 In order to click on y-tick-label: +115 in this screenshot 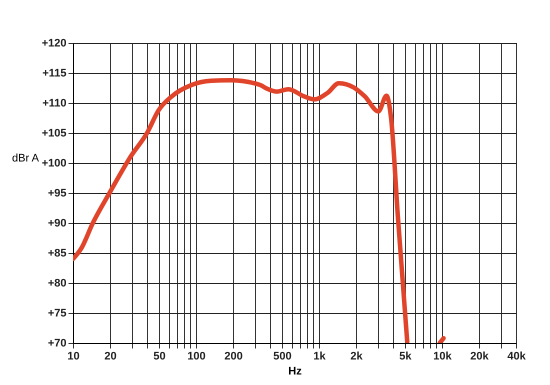, I will do `click(54, 74)`.